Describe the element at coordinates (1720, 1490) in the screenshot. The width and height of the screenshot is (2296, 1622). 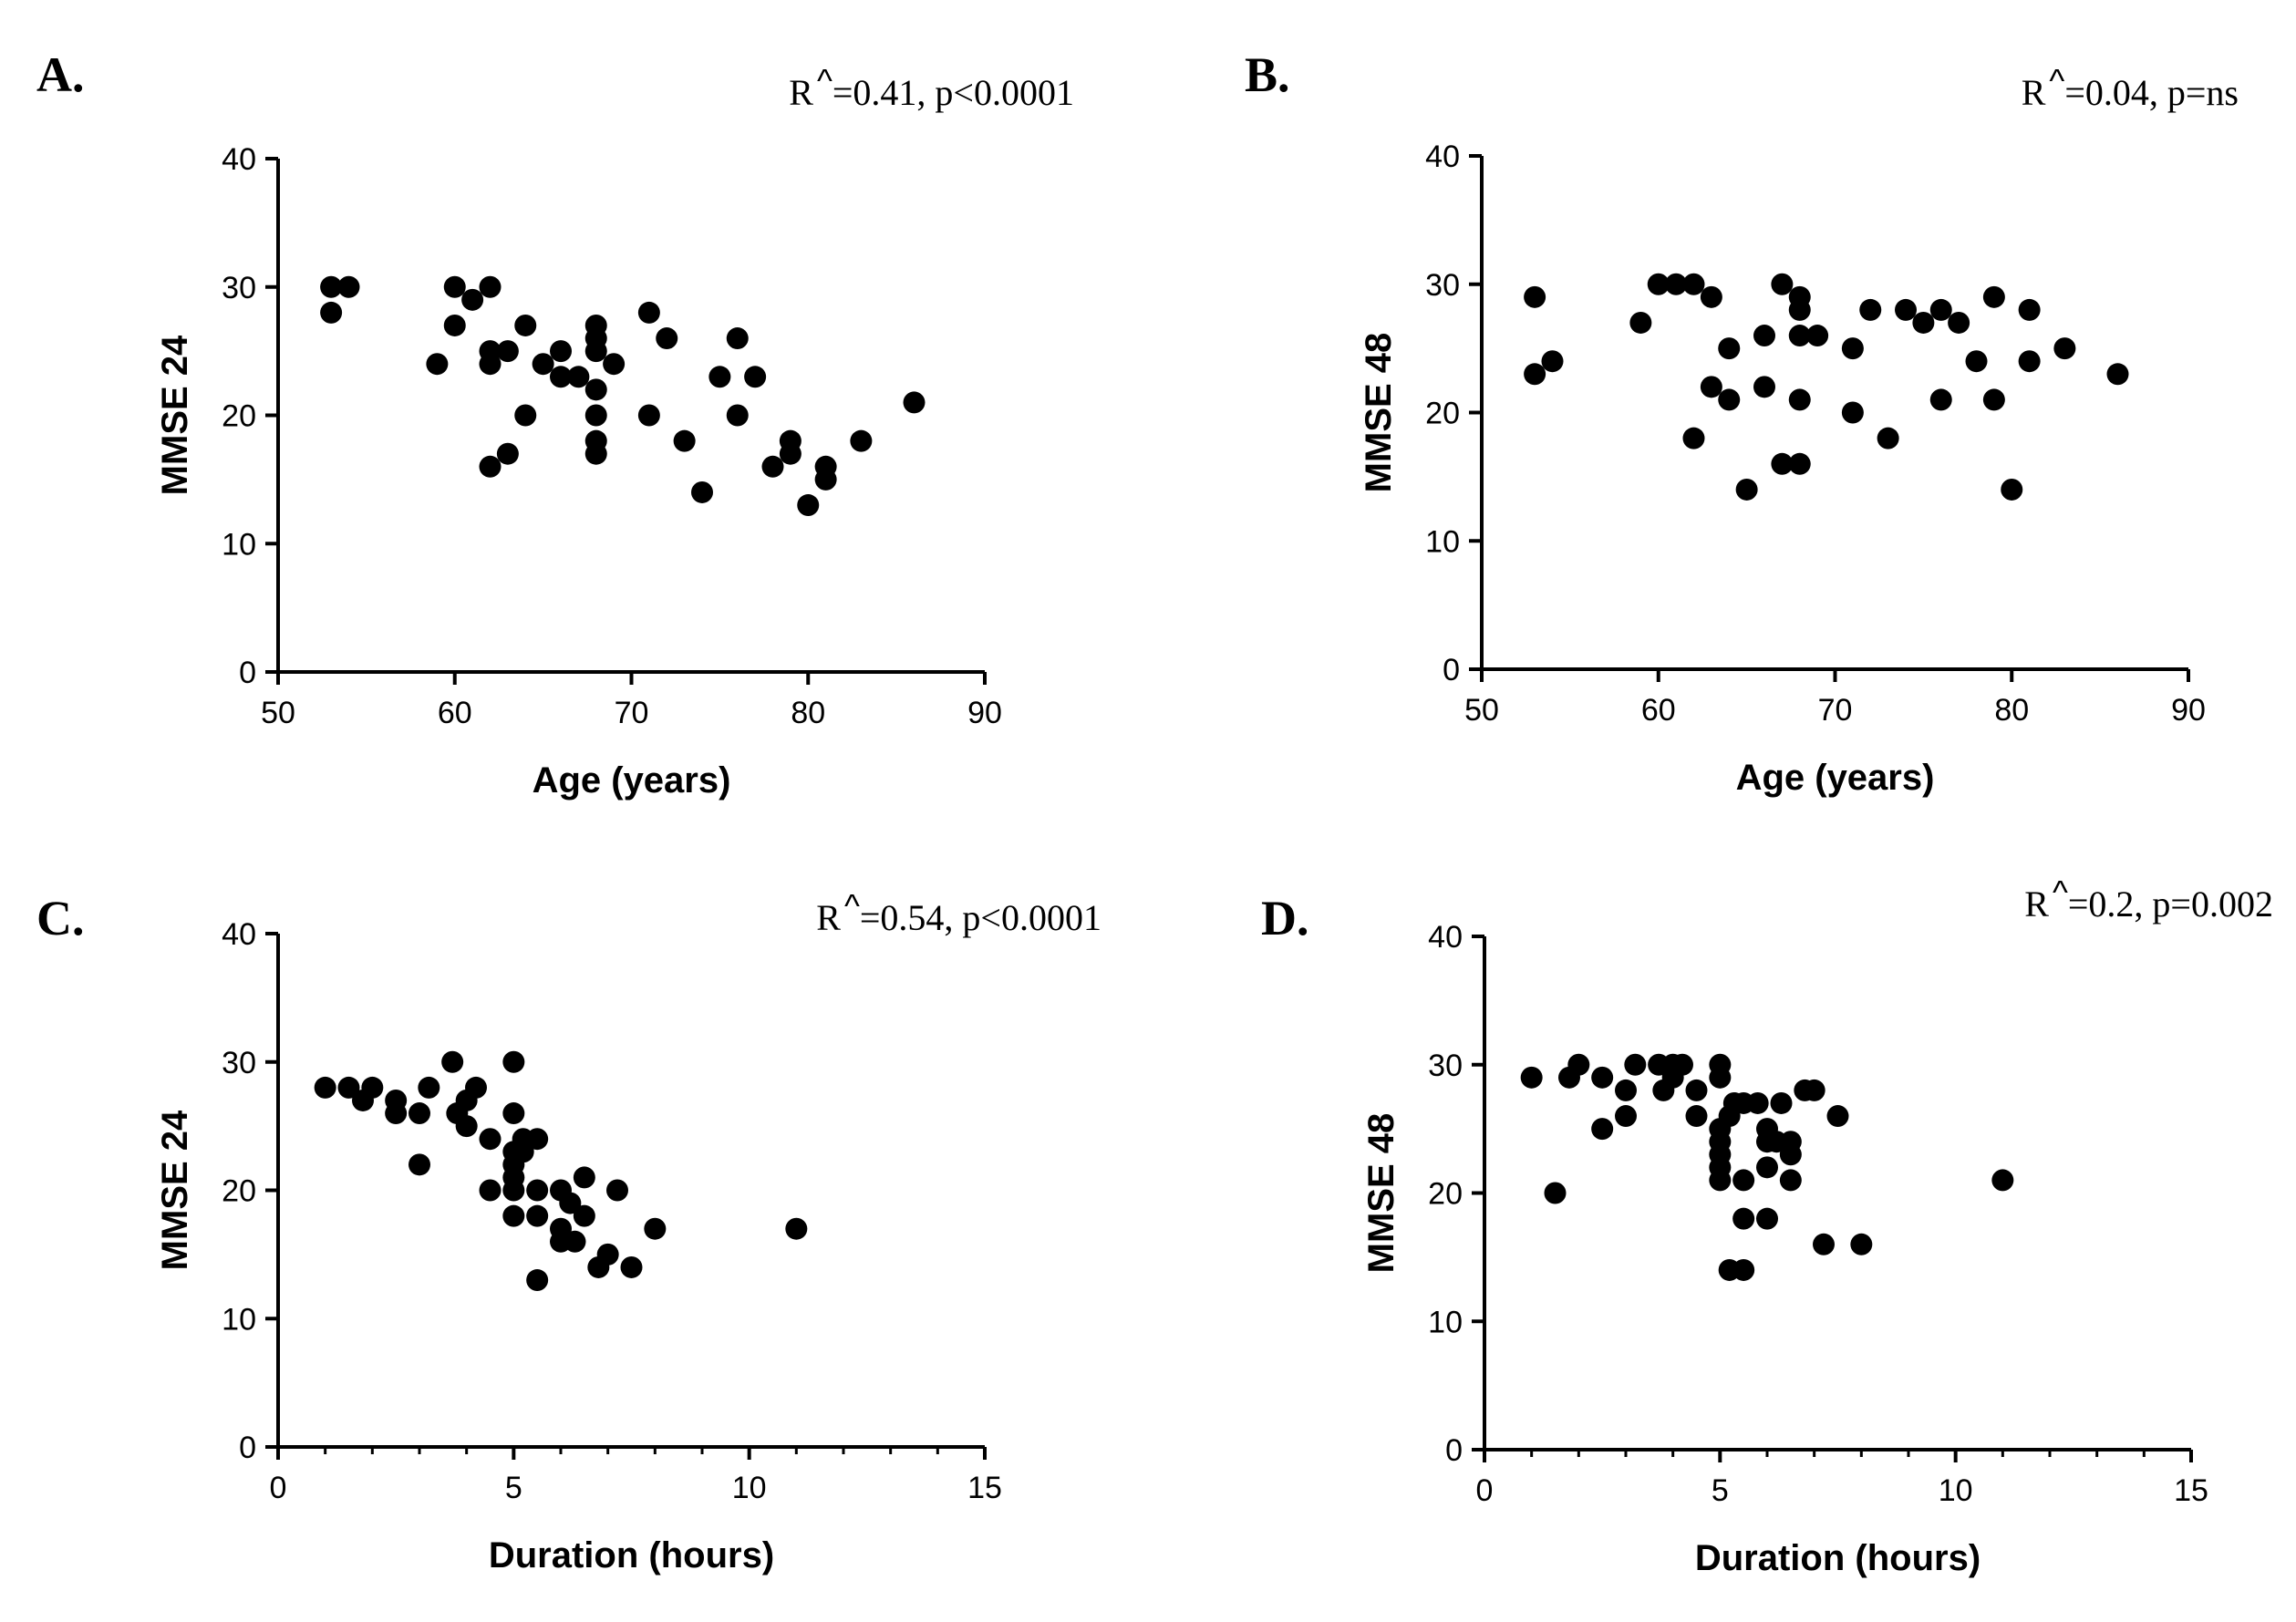
I see `x-tick-label: 5` at that location.